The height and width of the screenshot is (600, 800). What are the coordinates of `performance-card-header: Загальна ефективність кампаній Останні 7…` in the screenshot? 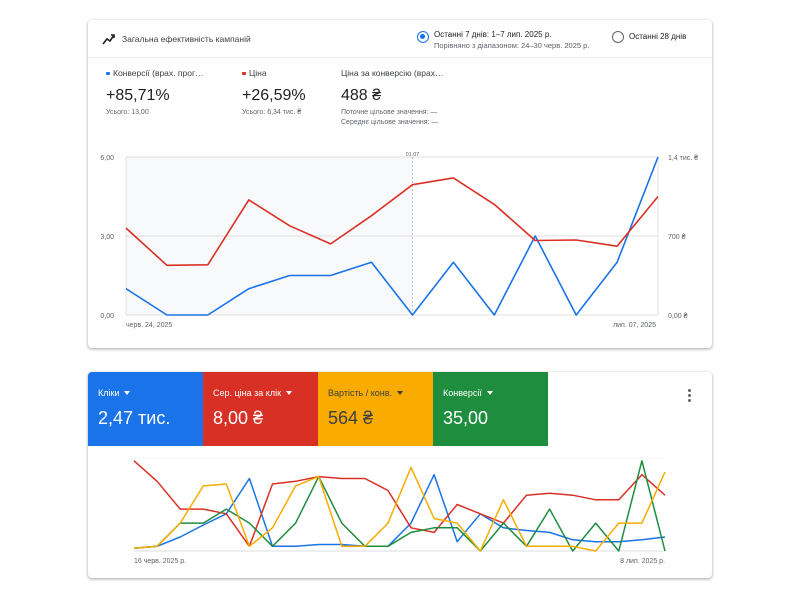 It's located at (400, 39).